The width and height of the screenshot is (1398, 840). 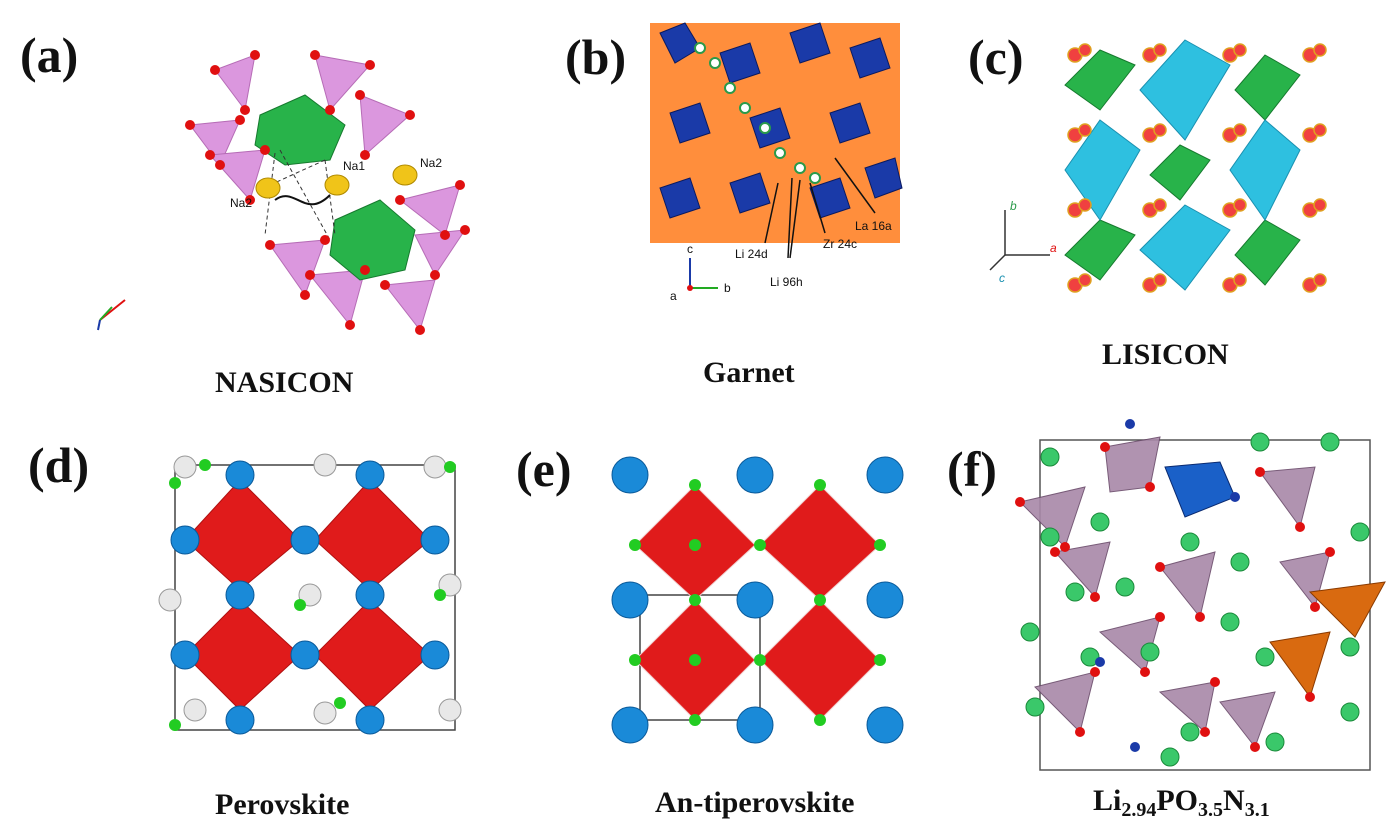 What do you see at coordinates (1211, 810) in the screenshot?
I see `caption-o-sub: 3.5` at bounding box center [1211, 810].